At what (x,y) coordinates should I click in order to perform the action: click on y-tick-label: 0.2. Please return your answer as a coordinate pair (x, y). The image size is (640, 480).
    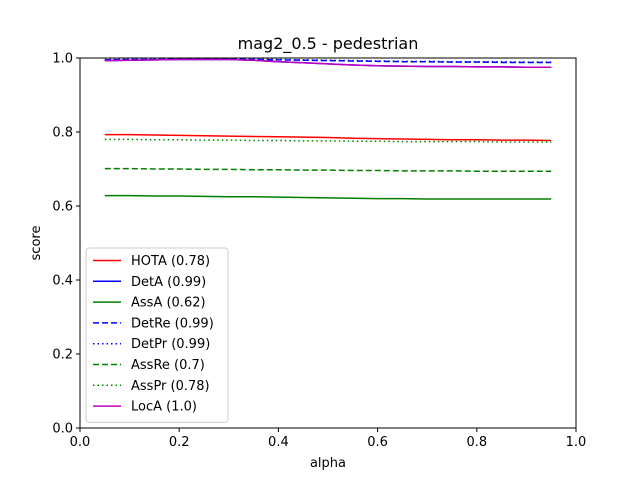
    Looking at the image, I should click on (62, 355).